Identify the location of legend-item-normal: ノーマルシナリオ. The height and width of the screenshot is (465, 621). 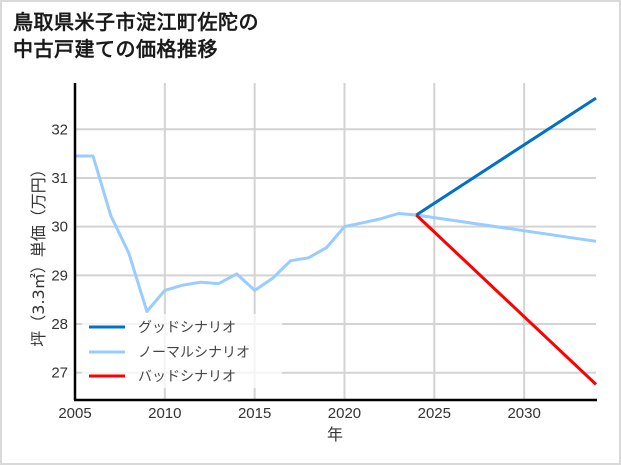
(169, 353).